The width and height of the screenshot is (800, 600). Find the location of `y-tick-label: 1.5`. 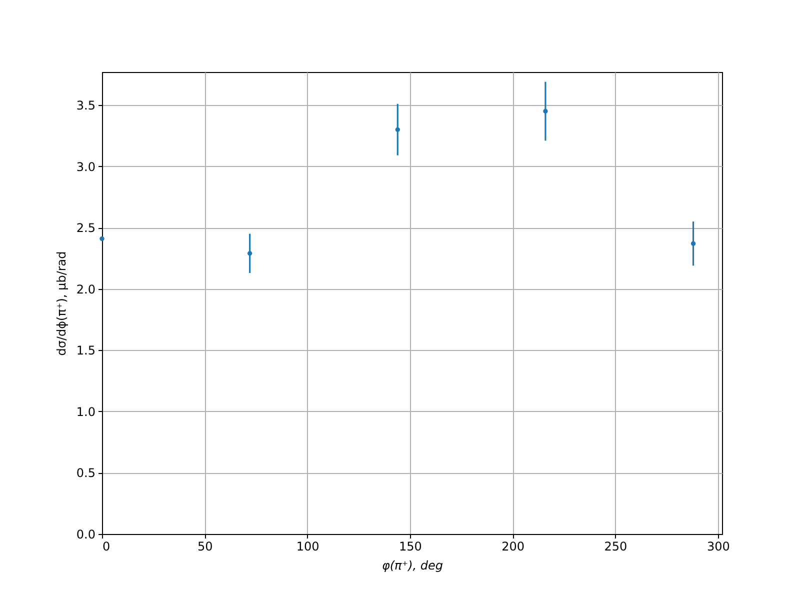

y-tick-label: 1.5 is located at coordinates (86, 351).